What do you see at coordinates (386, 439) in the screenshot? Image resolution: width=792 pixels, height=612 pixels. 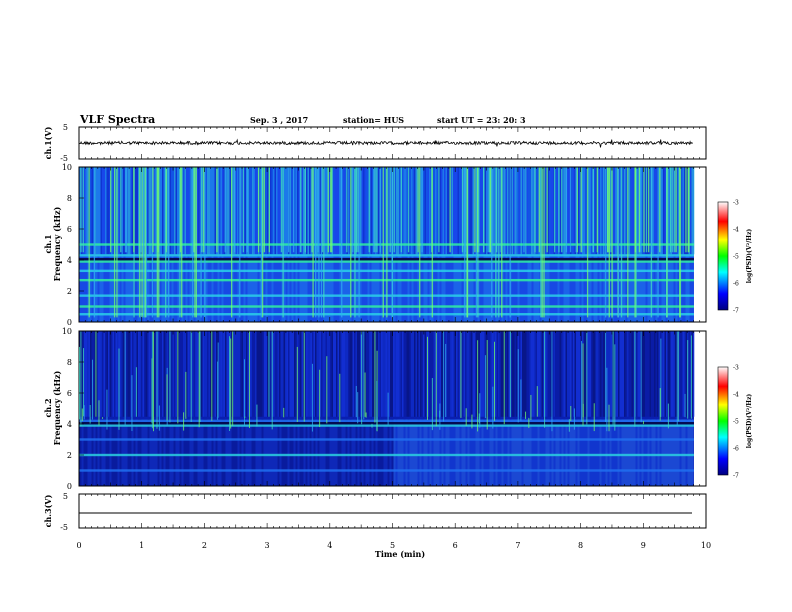 I see `spectrogram-band` at bounding box center [386, 439].